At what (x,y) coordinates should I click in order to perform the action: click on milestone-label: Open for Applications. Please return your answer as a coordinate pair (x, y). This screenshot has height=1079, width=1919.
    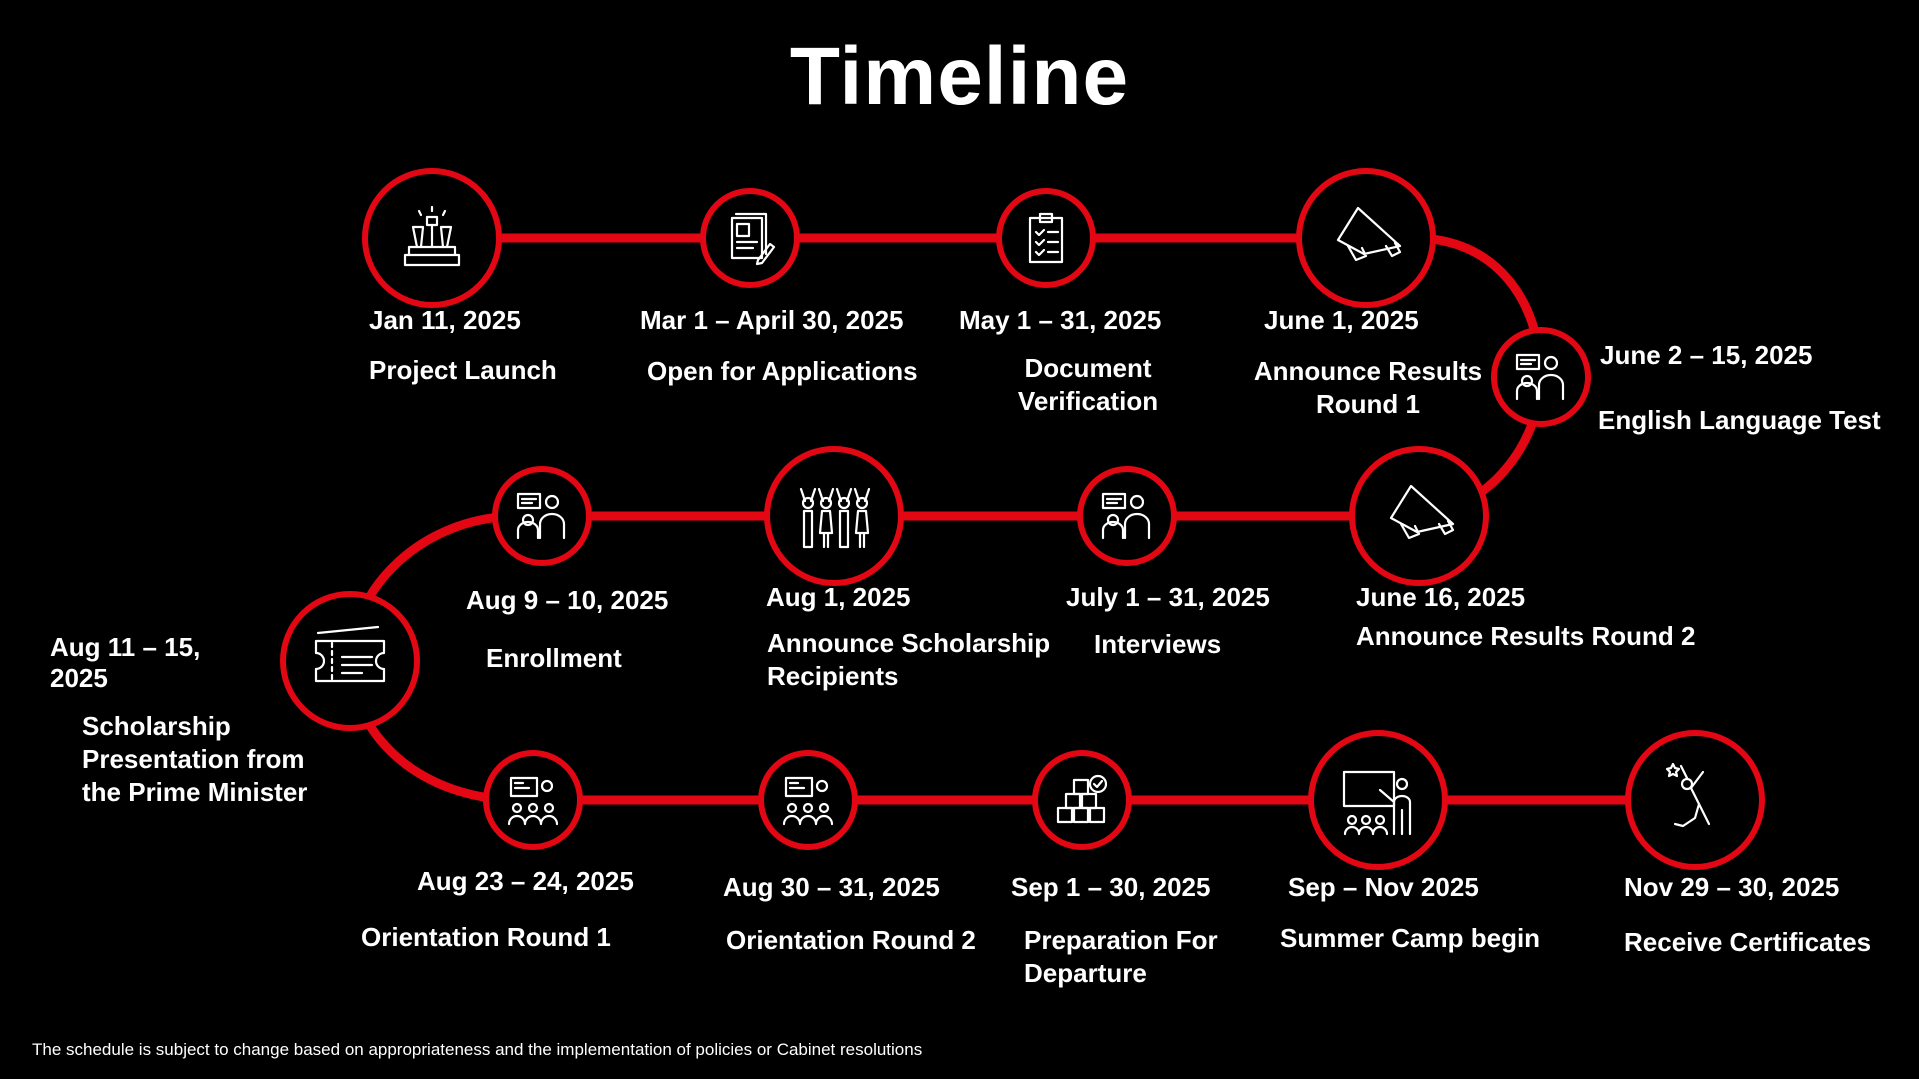
    Looking at the image, I should click on (782, 371).